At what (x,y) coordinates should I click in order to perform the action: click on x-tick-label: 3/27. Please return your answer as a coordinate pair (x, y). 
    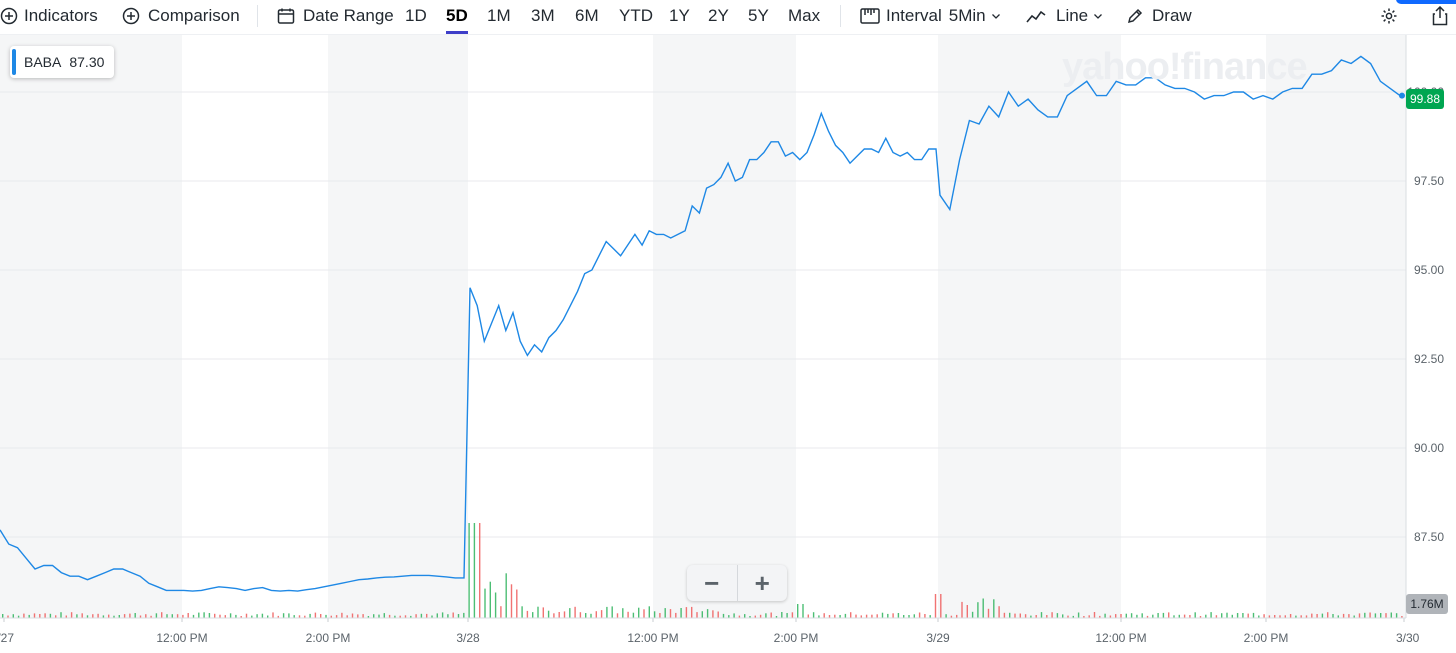
    Looking at the image, I should click on (7, 638).